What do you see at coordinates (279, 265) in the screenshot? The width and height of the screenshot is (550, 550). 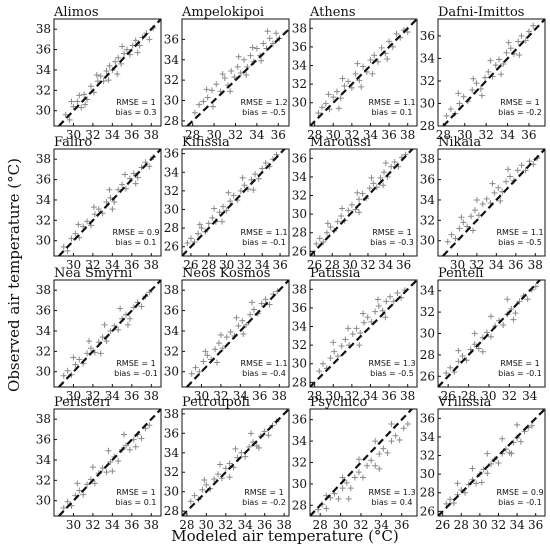 I see `x-tick-label: 36` at bounding box center [279, 265].